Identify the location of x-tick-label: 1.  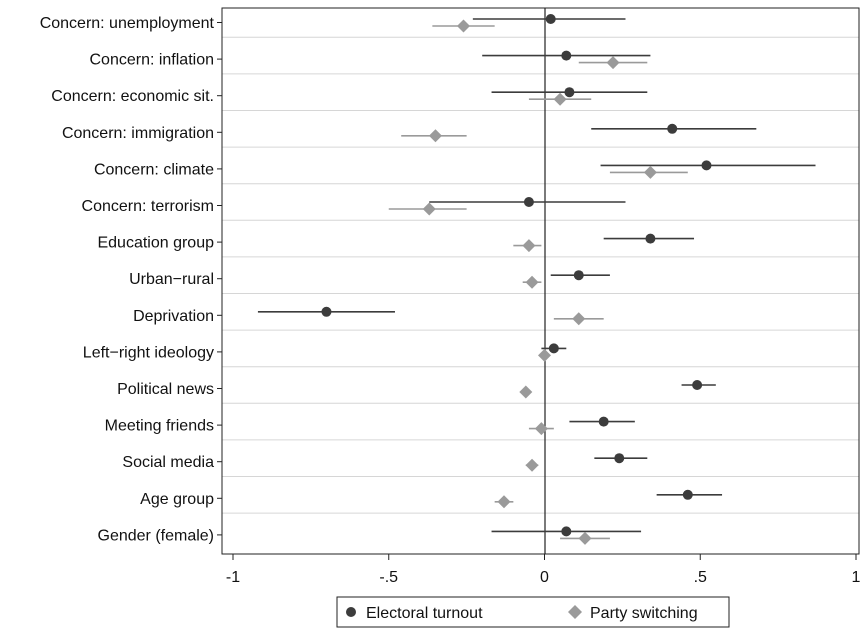
(856, 577).